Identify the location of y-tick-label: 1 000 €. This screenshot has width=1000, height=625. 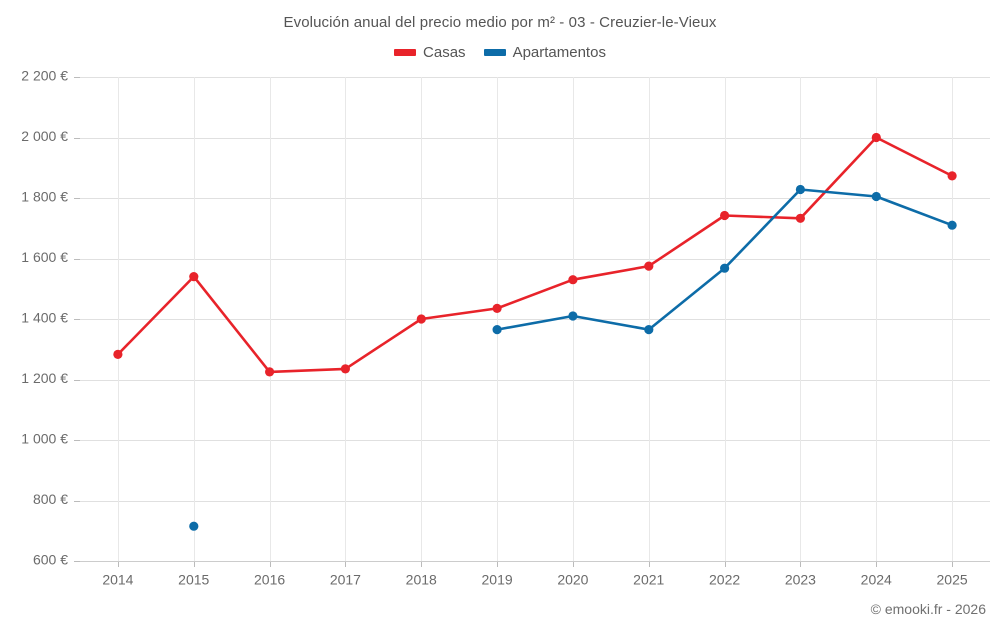
(44, 439).